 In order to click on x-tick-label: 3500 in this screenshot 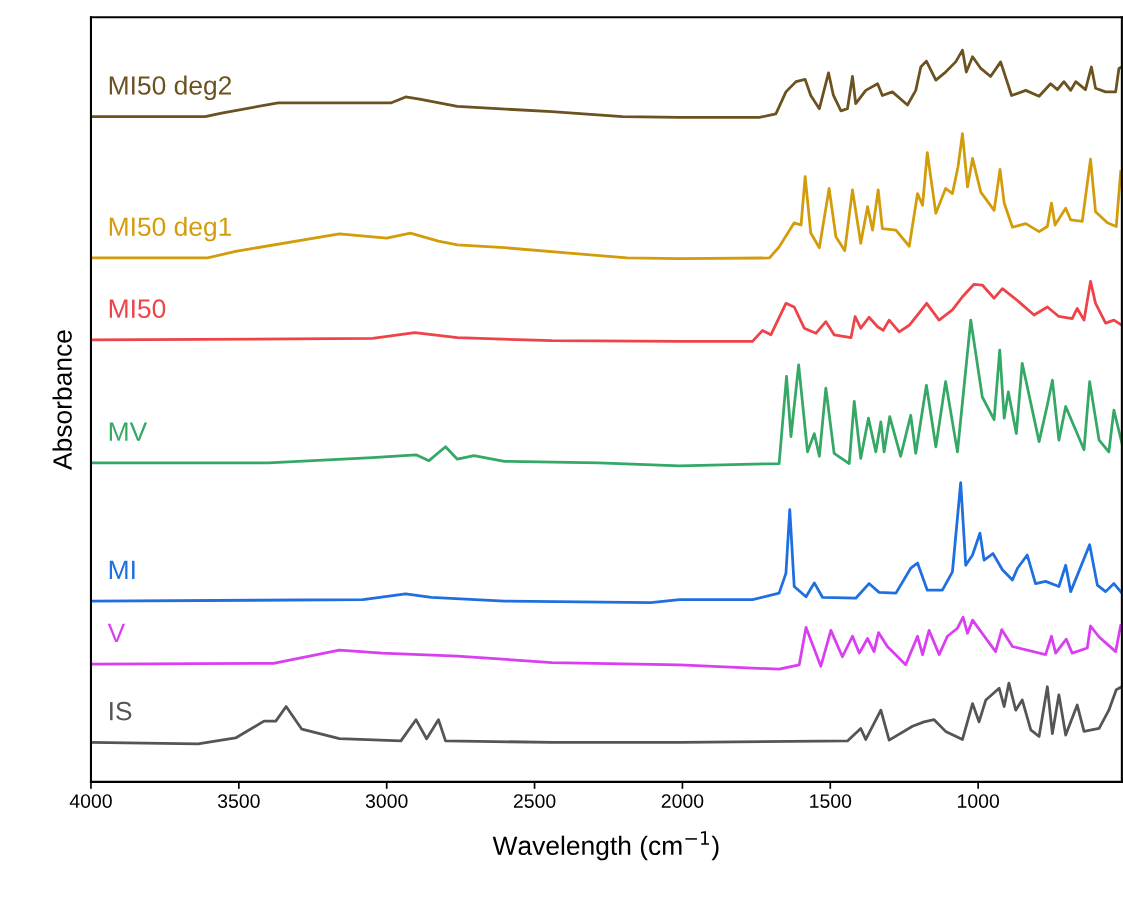, I will do `click(238, 801)`.